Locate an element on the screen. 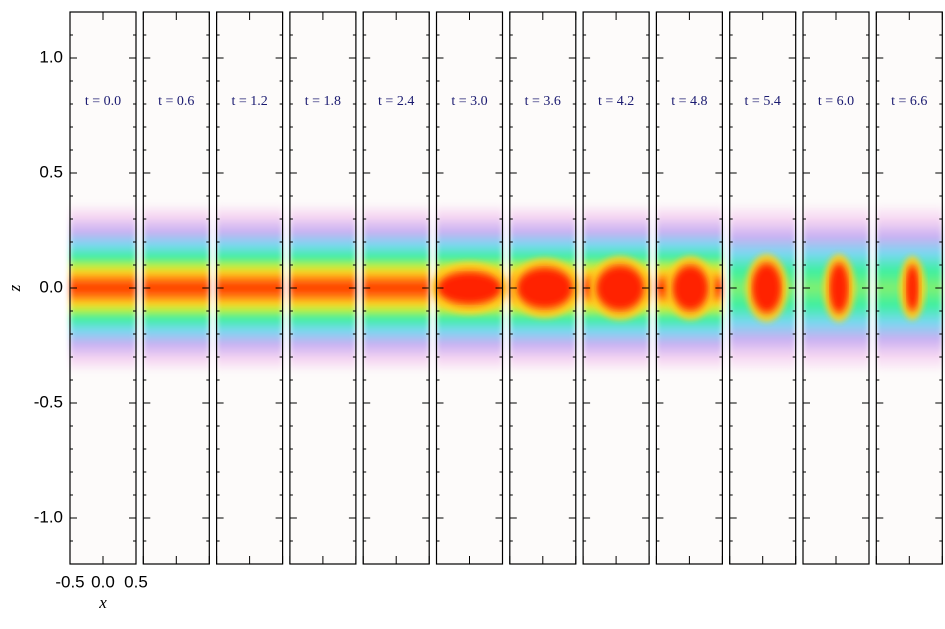  time-label: t = 3.0 is located at coordinates (469, 101).